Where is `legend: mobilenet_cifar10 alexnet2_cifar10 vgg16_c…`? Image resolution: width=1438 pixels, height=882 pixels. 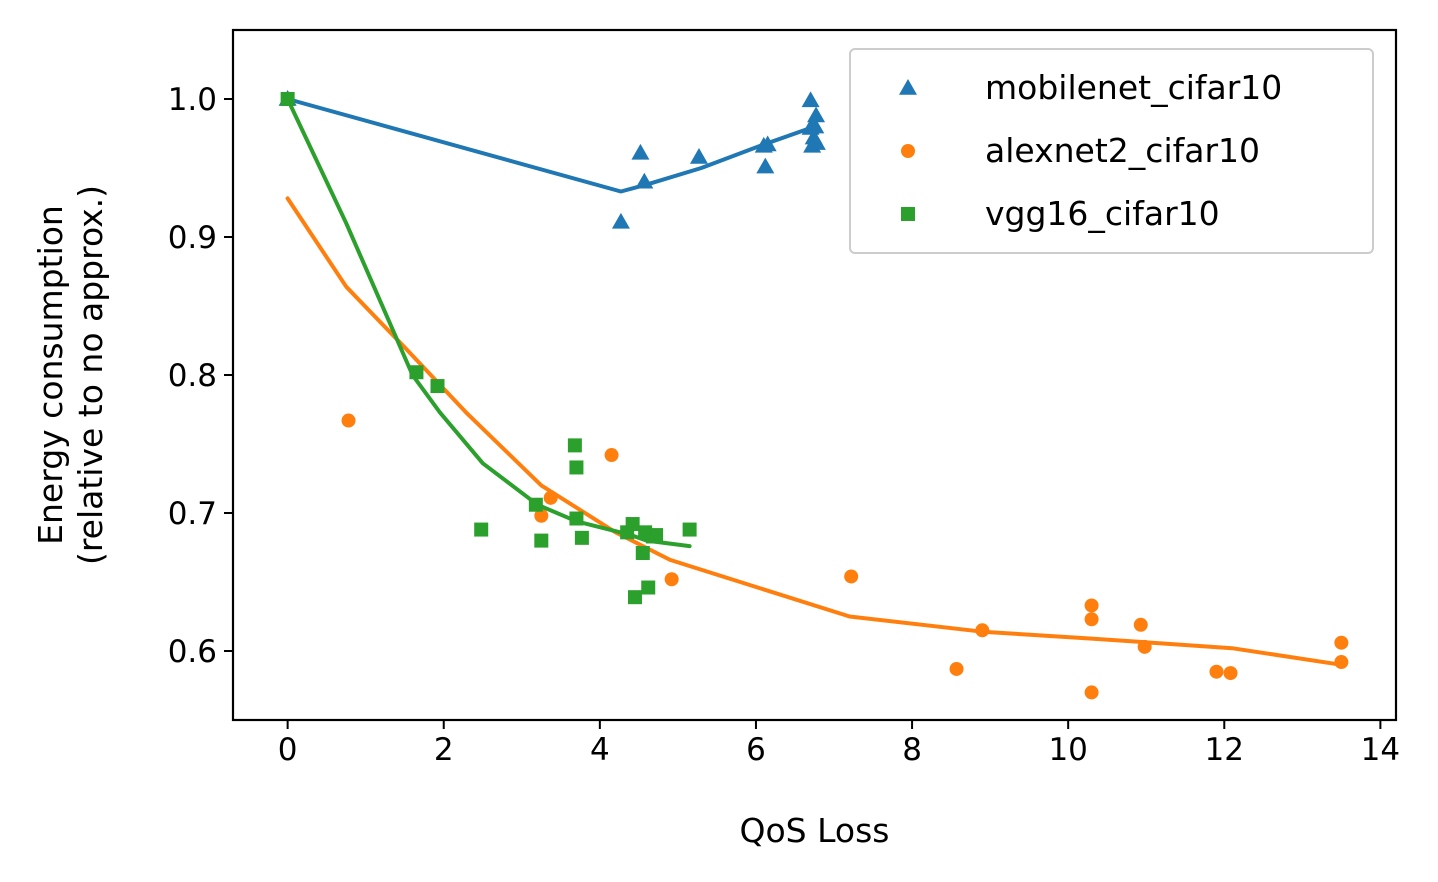 legend: mobilenet_cifar10 alexnet2_cifar10 vgg16_c… is located at coordinates (1111, 151).